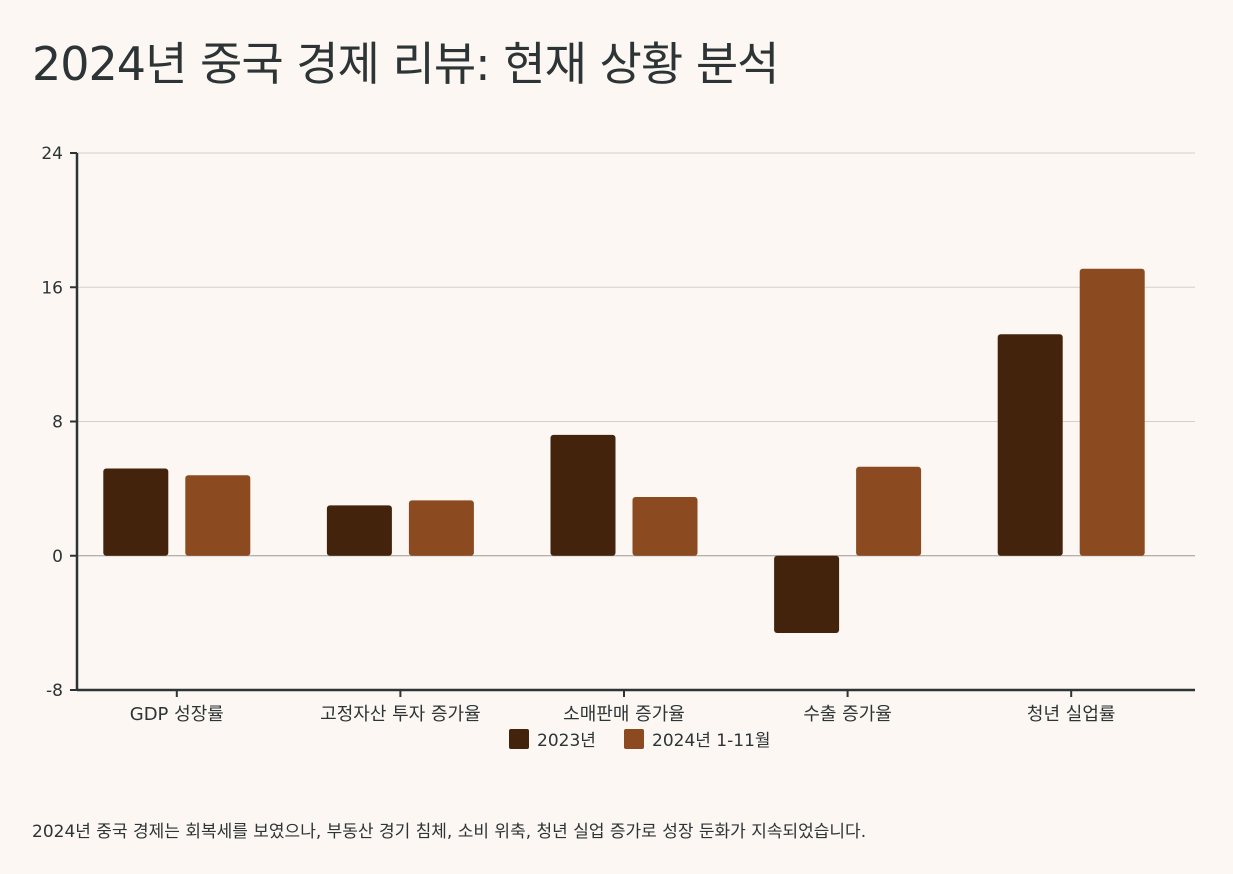  Describe the element at coordinates (52, 154) in the screenshot. I see `y-tick-label: 24` at that location.